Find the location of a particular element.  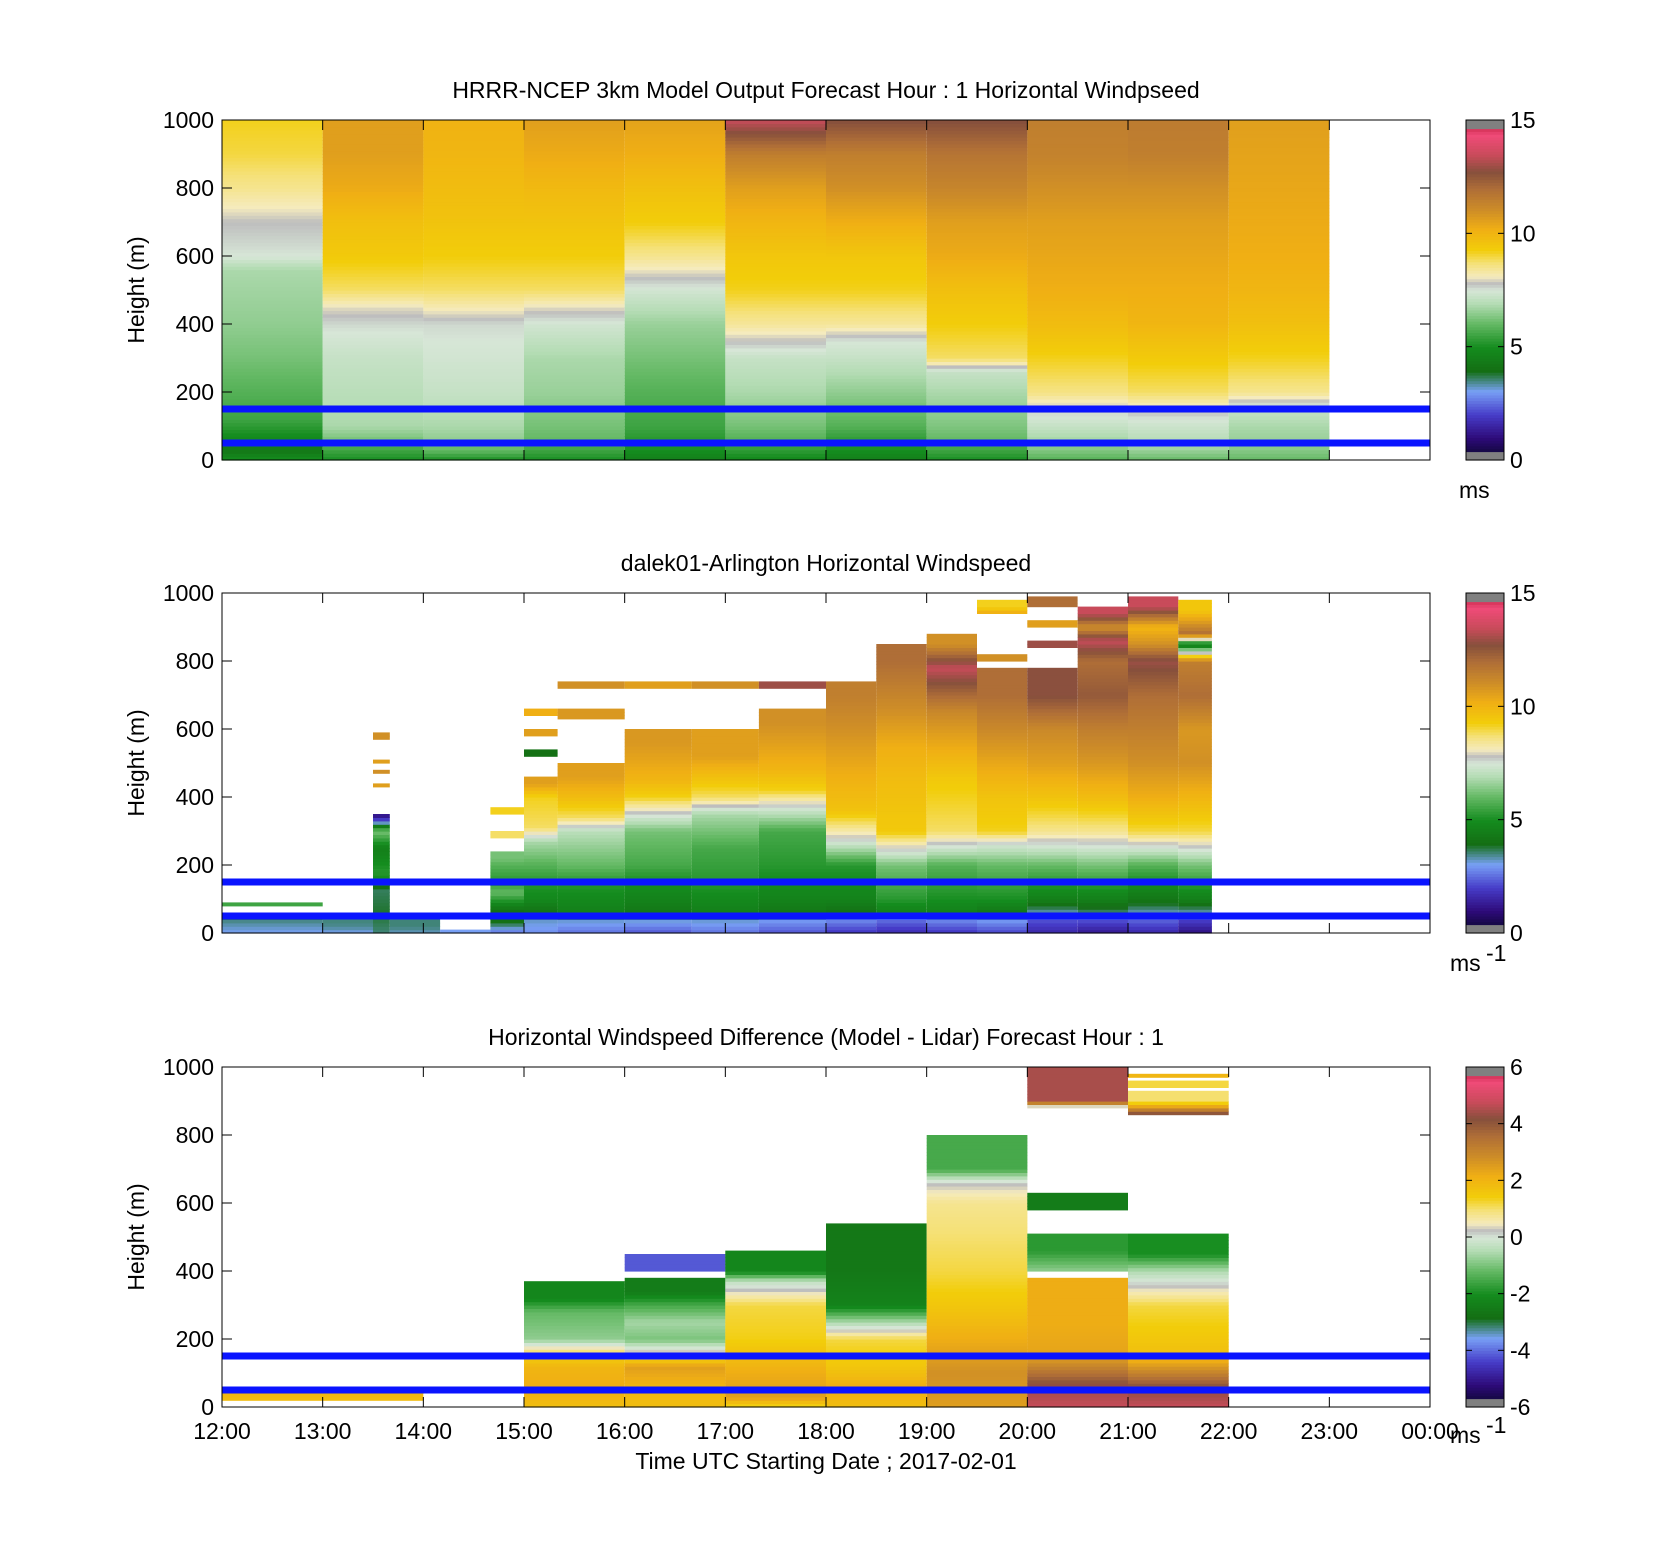

colorbar-tick-label: 5 is located at coordinates (1516, 820).